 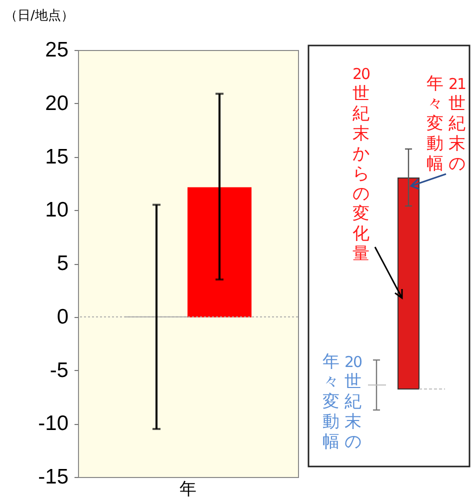 I want to click on y-tick-label: 5, so click(x=62, y=263).